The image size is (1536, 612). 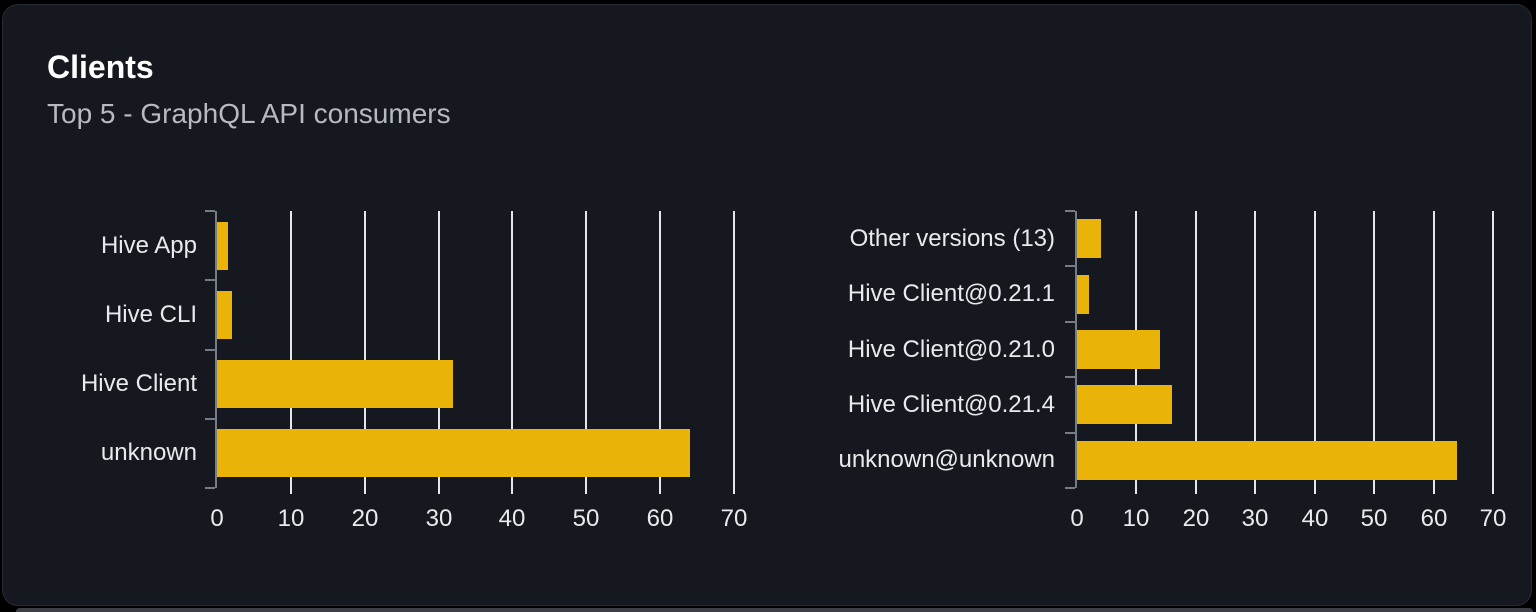 What do you see at coordinates (774, 610) in the screenshot?
I see `next-panel-top-edge` at bounding box center [774, 610].